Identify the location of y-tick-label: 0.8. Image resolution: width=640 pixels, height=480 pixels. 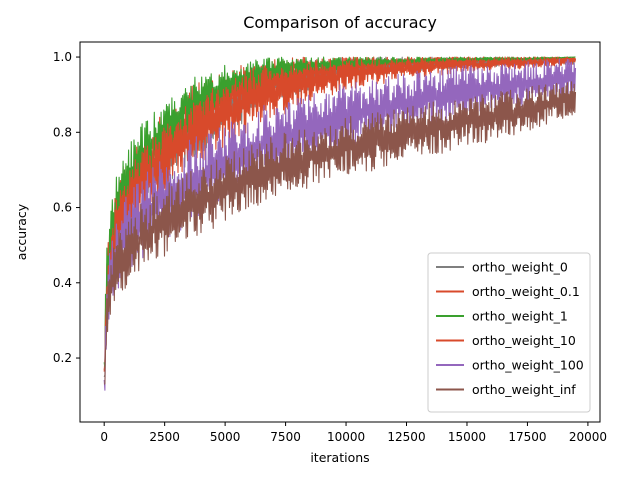
(62, 132).